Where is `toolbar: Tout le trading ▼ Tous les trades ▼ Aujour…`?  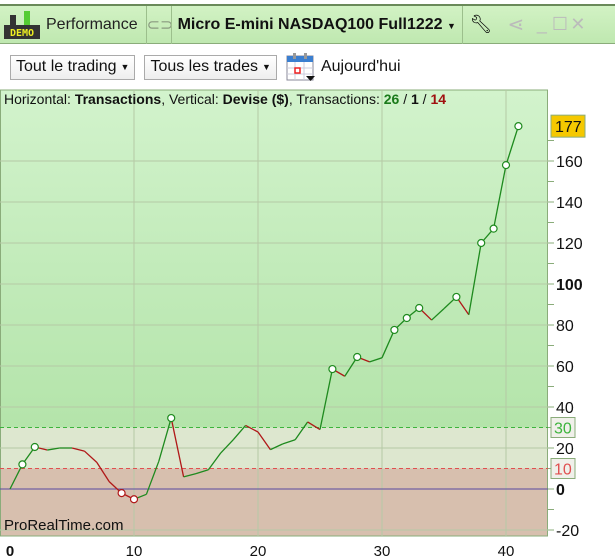
toolbar: Tout le trading ▼ Tous les trades ▼ Aujour… is located at coordinates (205, 67).